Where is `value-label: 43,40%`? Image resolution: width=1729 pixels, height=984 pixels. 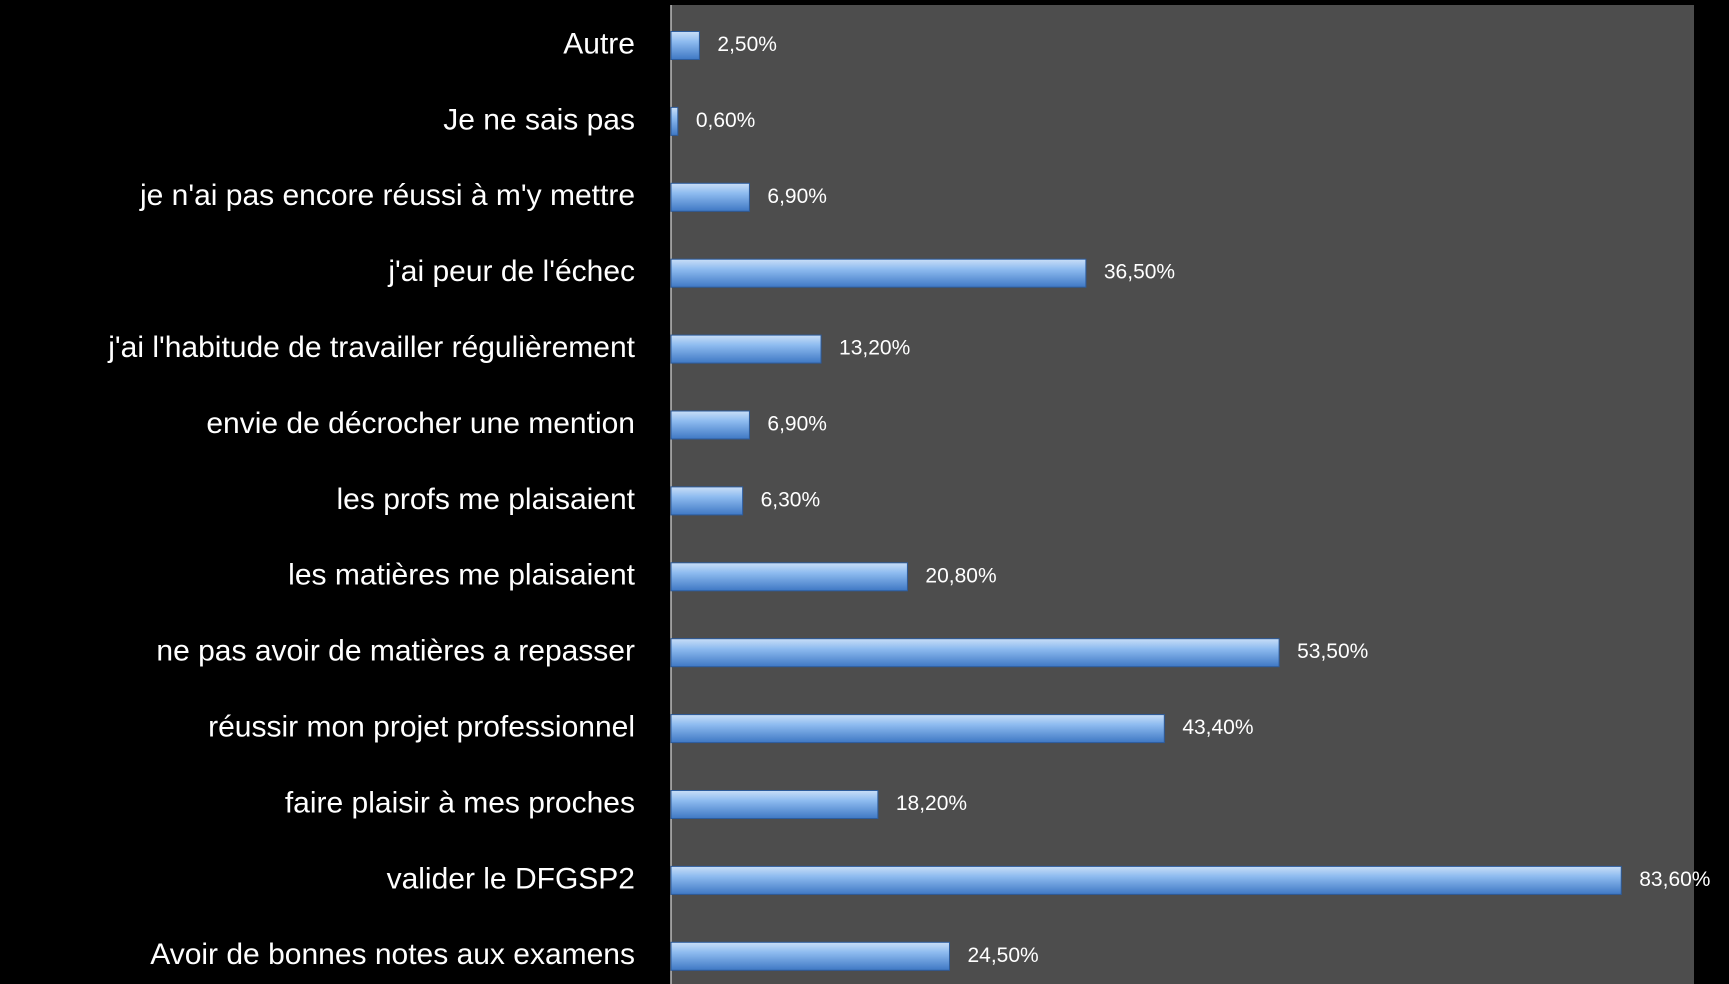 value-label: 43,40% is located at coordinates (1217, 727).